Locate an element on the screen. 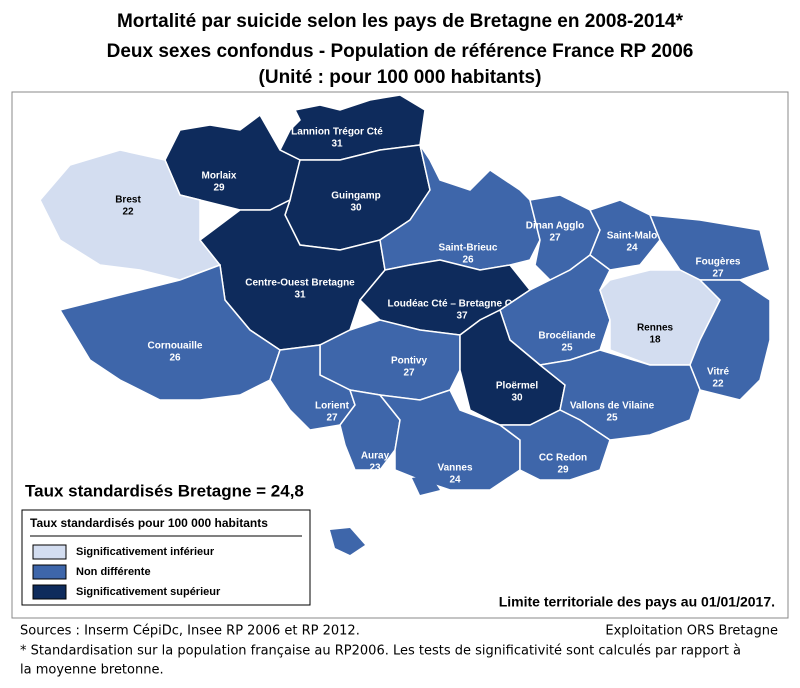 The height and width of the screenshot is (688, 800). region-name: Saint-Brieuc is located at coordinates (468, 248).